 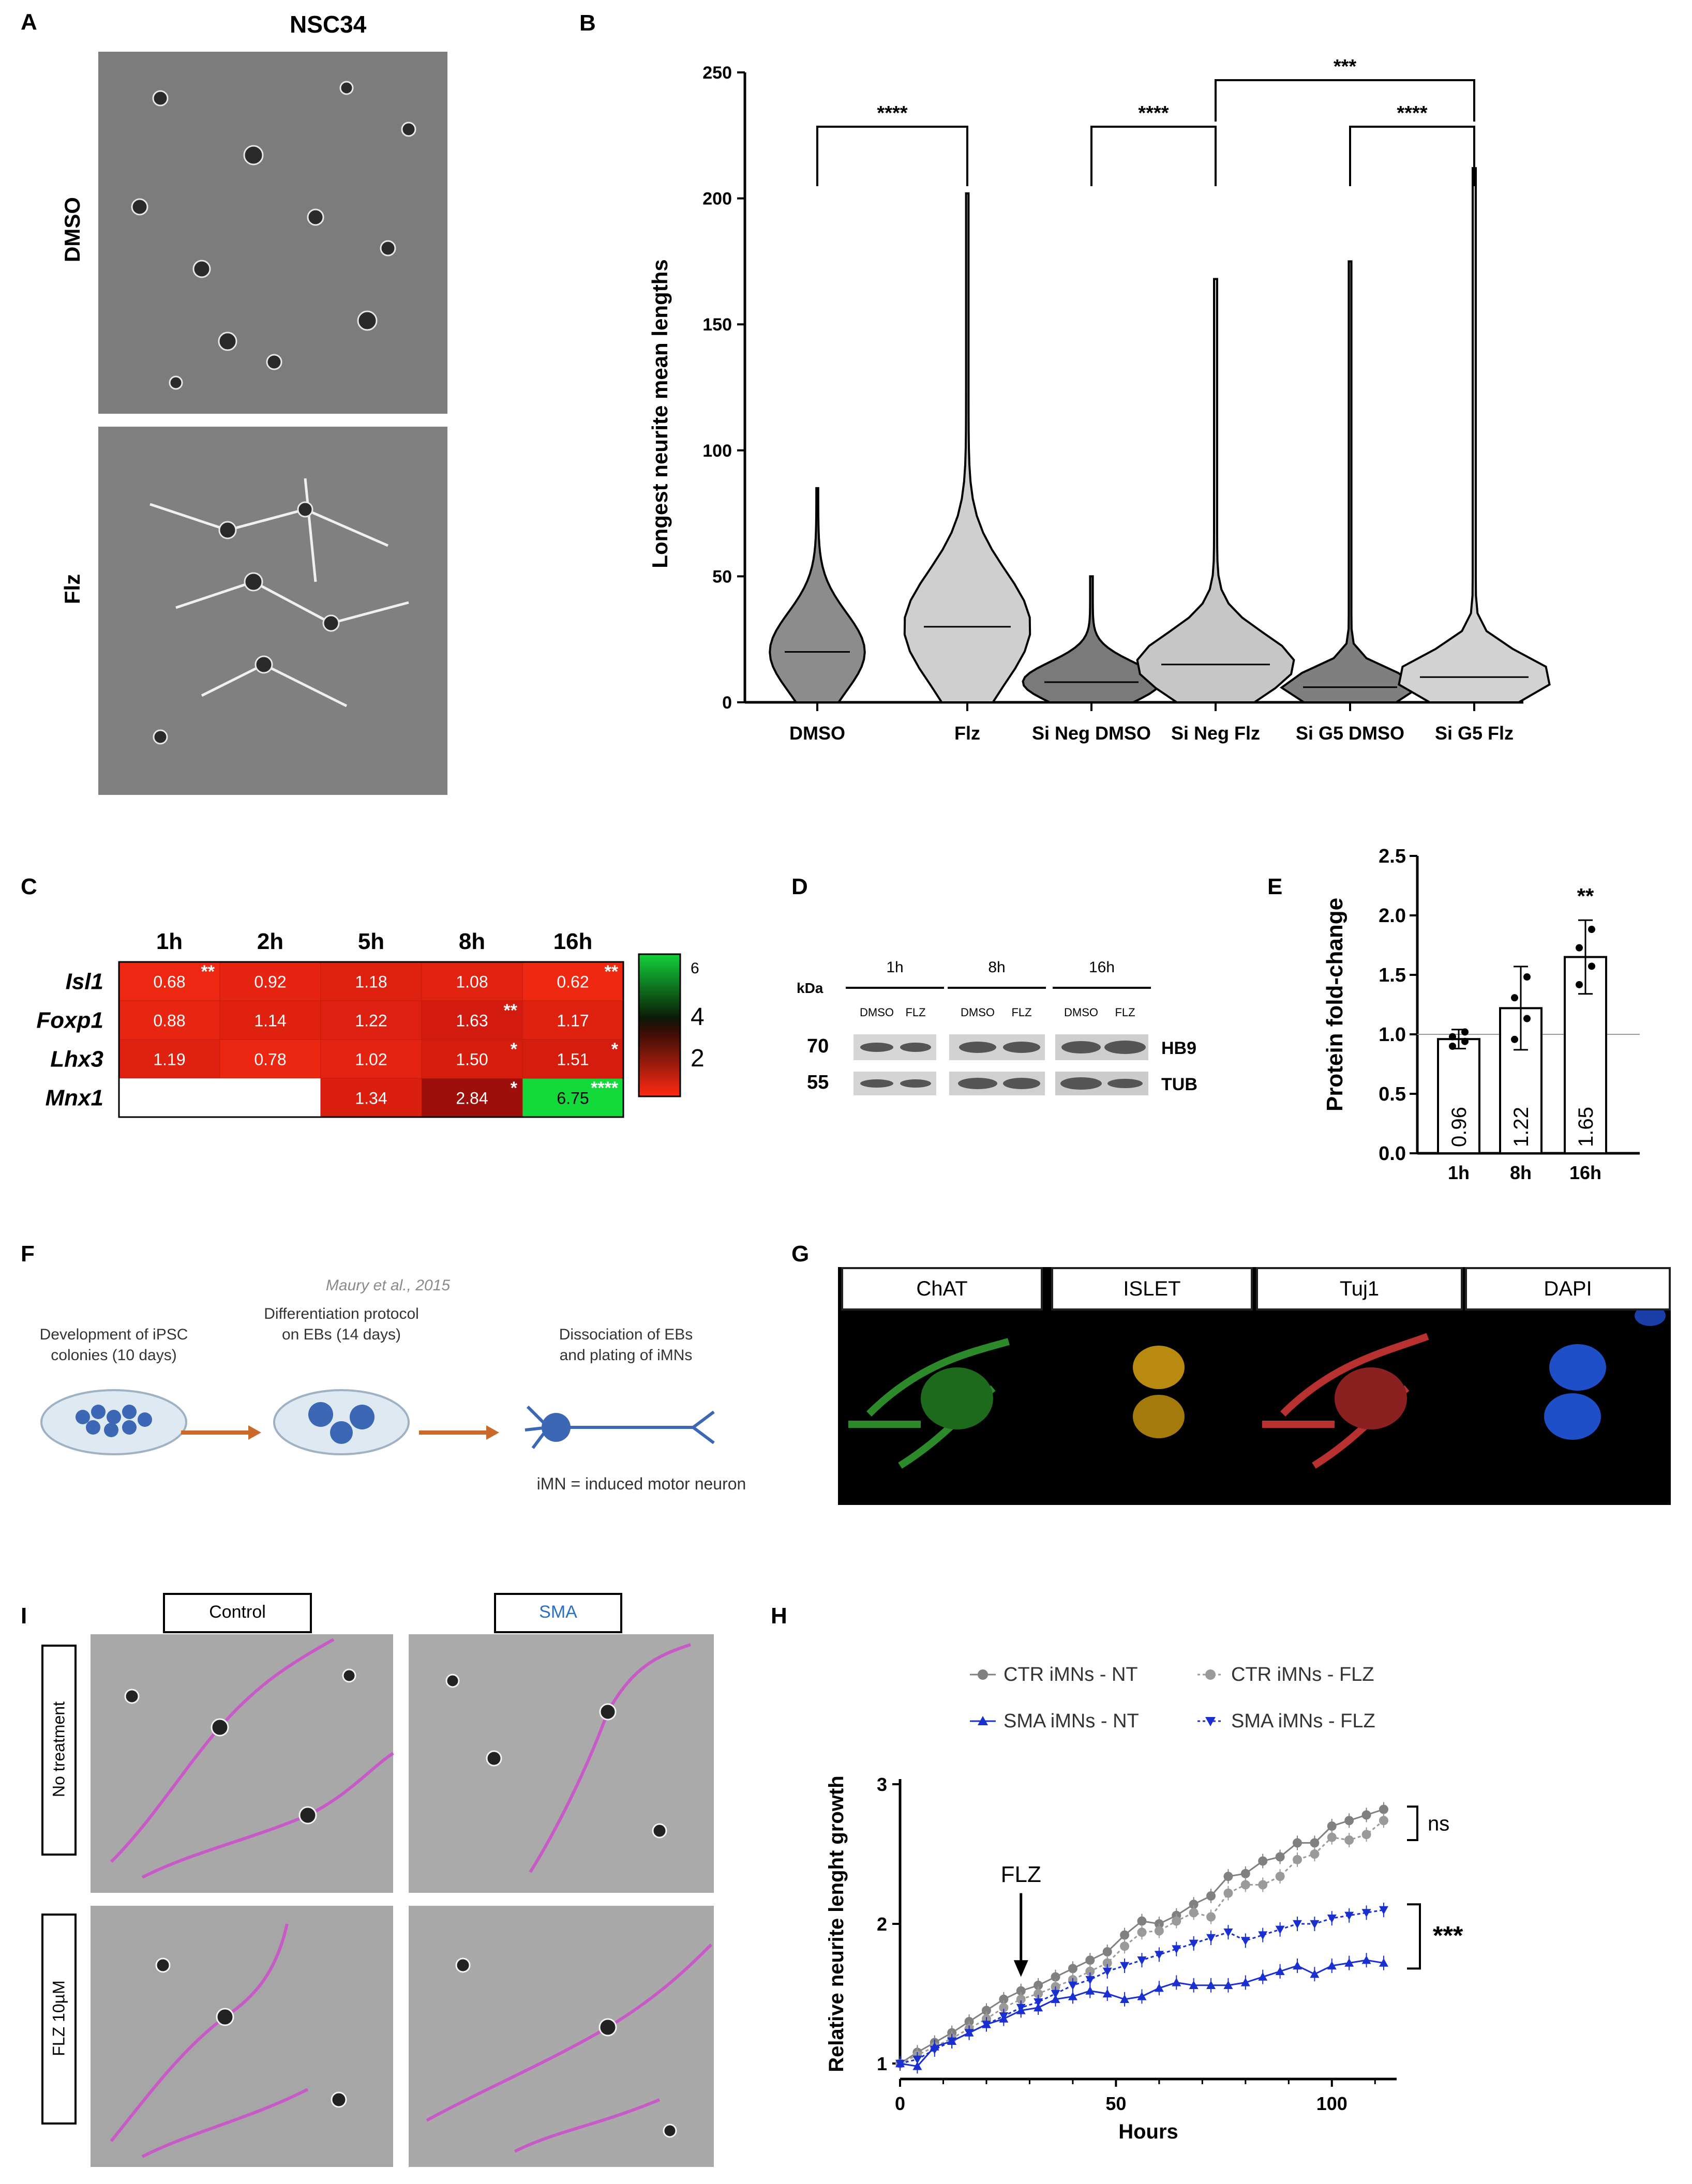 What do you see at coordinates (558, 1613) in the screenshot?
I see `sma-label: SMA` at bounding box center [558, 1613].